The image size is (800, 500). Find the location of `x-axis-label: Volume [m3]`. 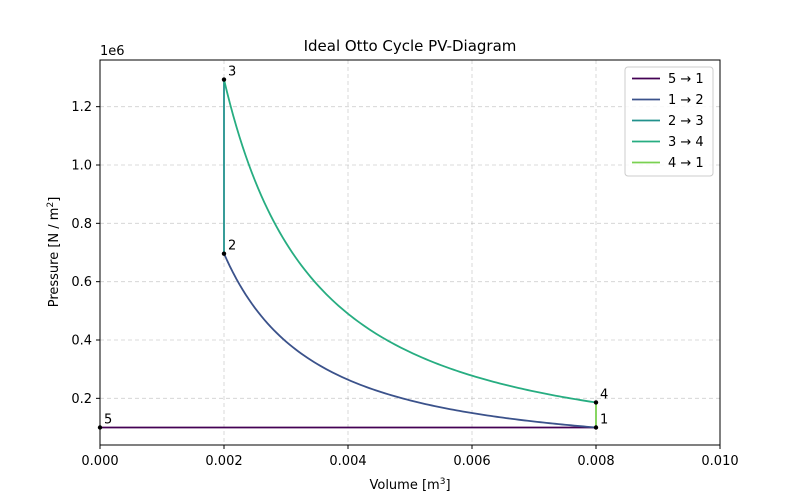

x-axis-label: Volume [m3] is located at coordinates (409, 485).